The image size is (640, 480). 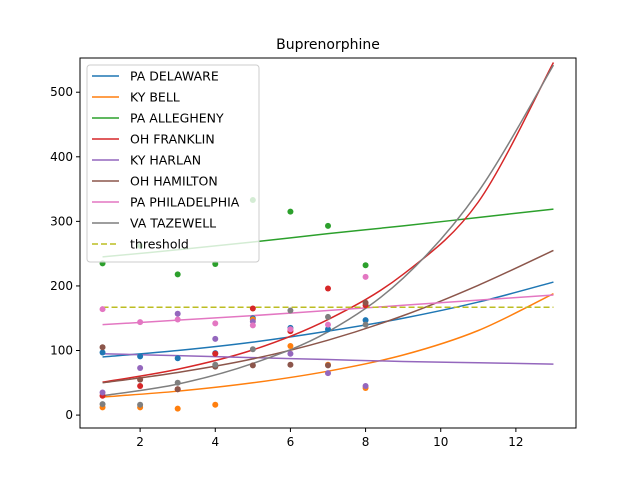 I want to click on chart-title: Buprenorphine, so click(x=328, y=45).